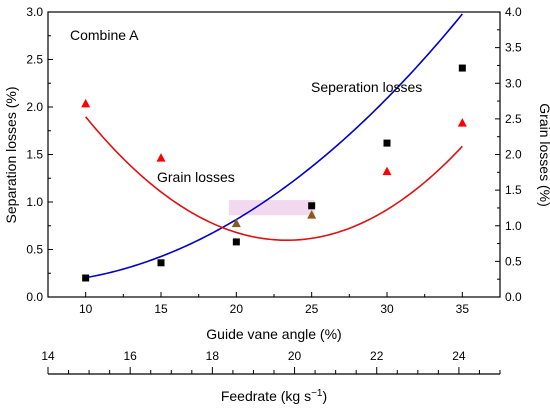  I want to click on x2-tick-label: 14, so click(48, 356).